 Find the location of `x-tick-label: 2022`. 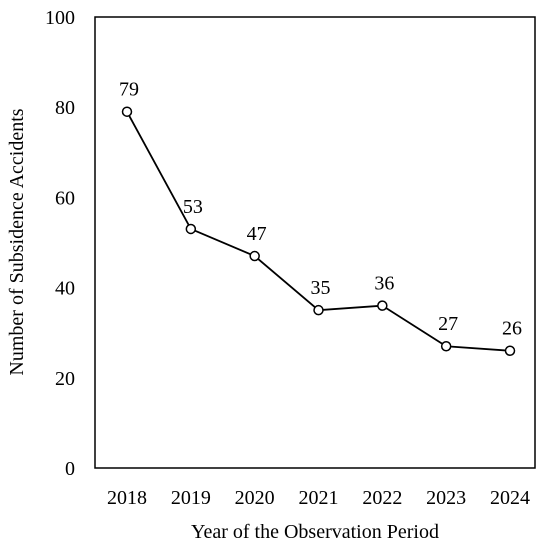

x-tick-label: 2022 is located at coordinates (382, 498).